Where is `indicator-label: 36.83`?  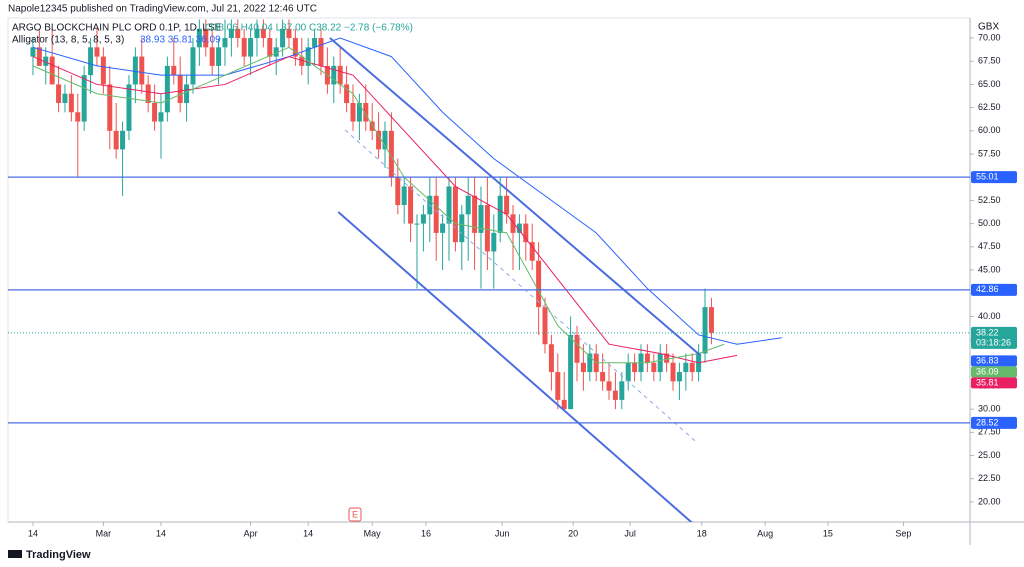
indicator-label: 36.83 is located at coordinates (987, 360).